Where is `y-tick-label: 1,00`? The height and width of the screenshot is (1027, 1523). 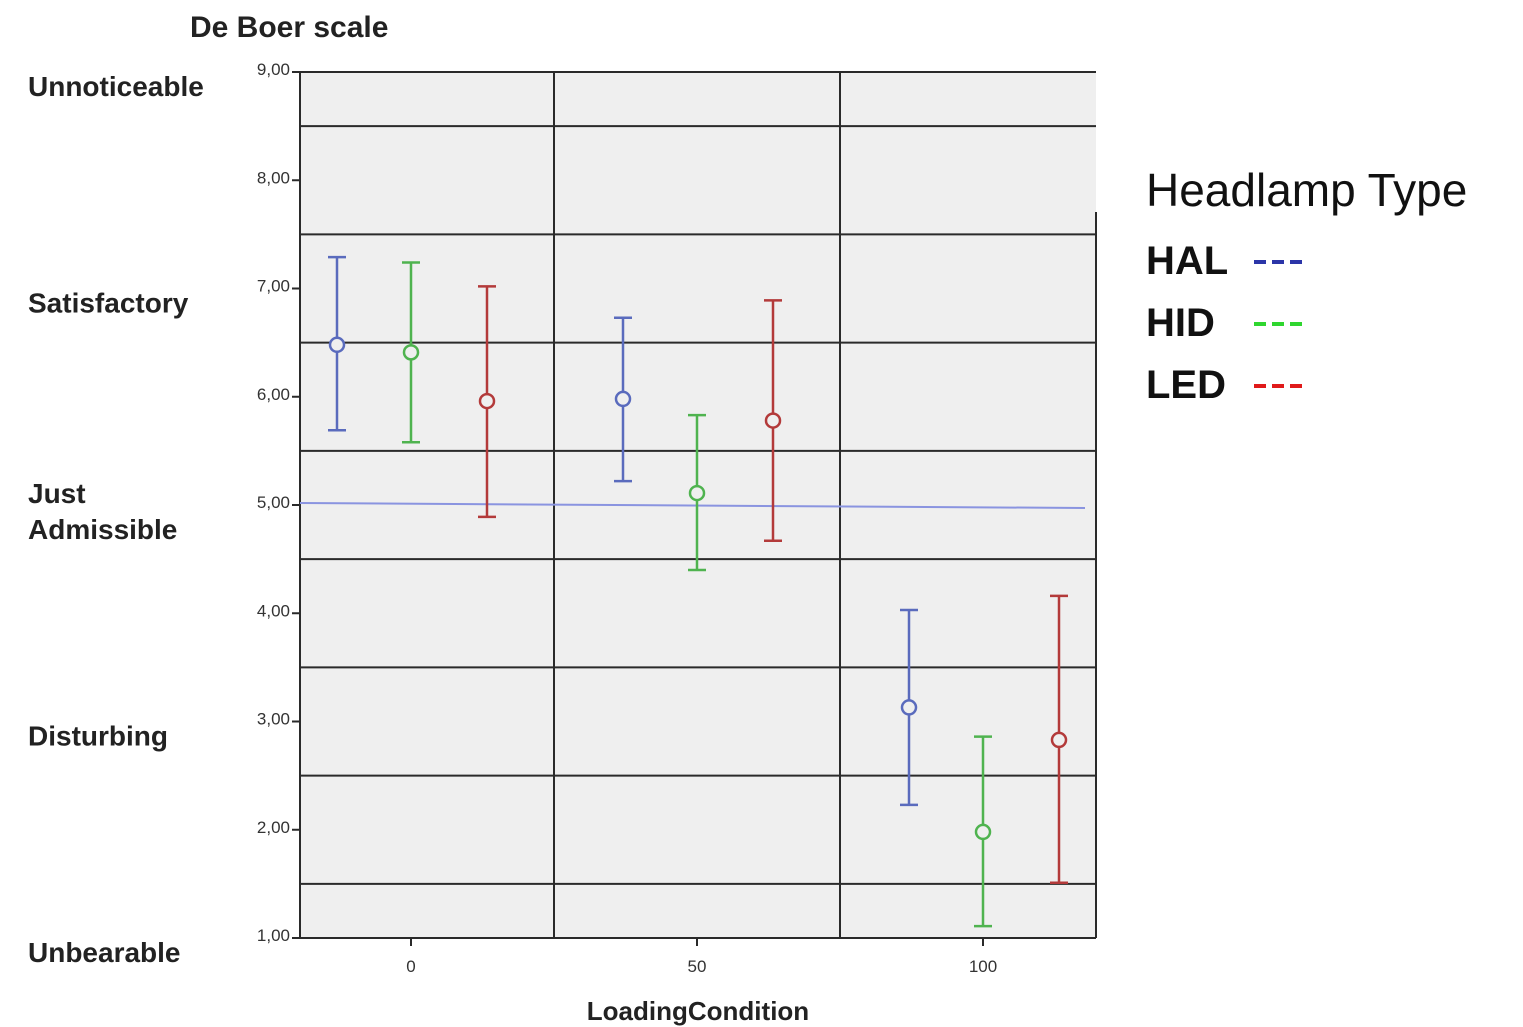
y-tick-label: 1,00 is located at coordinates (273, 935).